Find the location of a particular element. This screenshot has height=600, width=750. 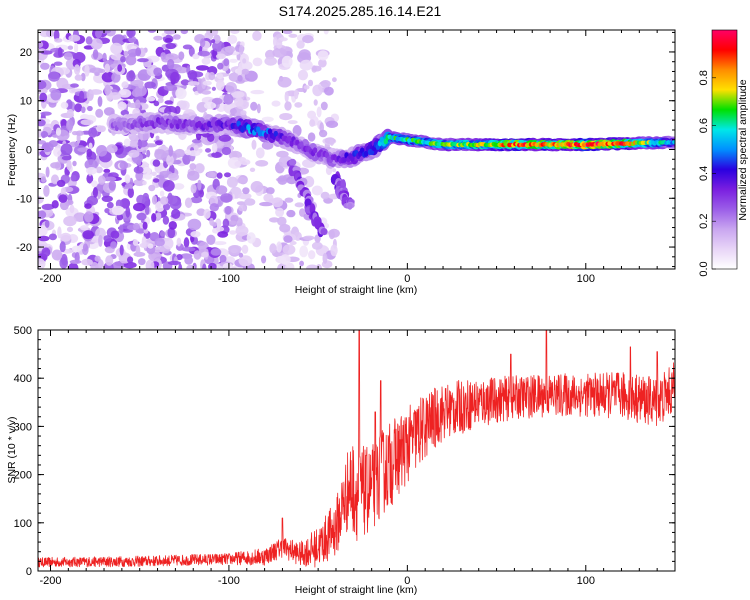

y-tick-label: 200 is located at coordinates (23, 476).